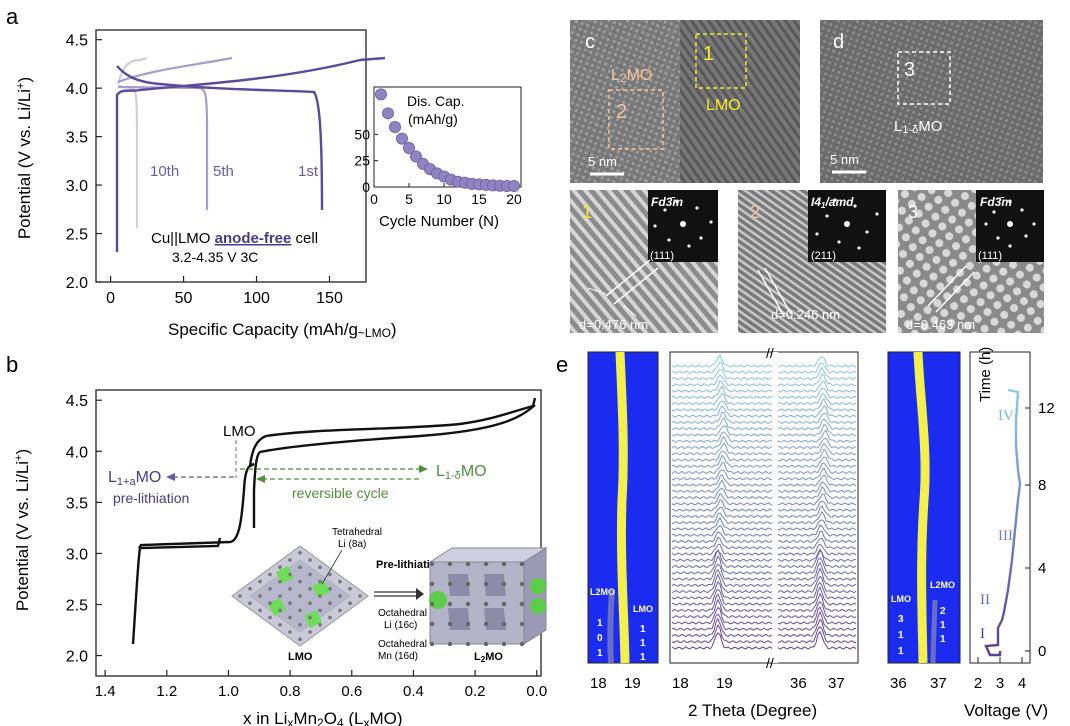  What do you see at coordinates (901, 599) in the screenshot?
I see `hr-lmo: LMO` at bounding box center [901, 599].